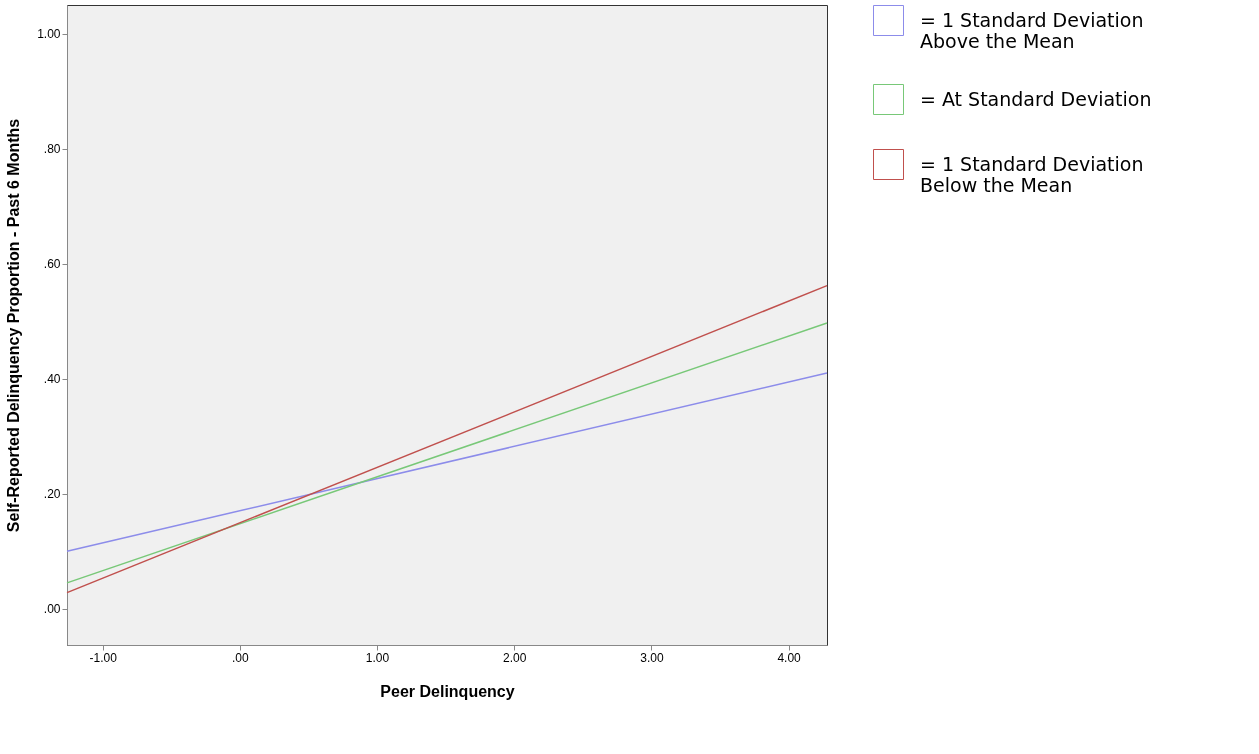  I want to click on y-axis-title: Self-Reported Delinquency Proportion - Past 6 Months, so click(14, 325).